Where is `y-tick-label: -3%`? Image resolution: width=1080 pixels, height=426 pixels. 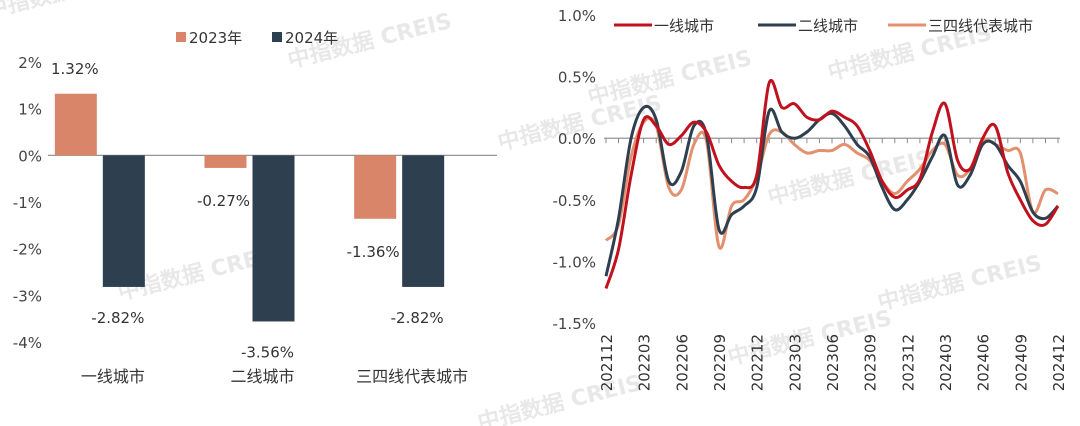 y-tick-label: -3% is located at coordinates (27, 296).